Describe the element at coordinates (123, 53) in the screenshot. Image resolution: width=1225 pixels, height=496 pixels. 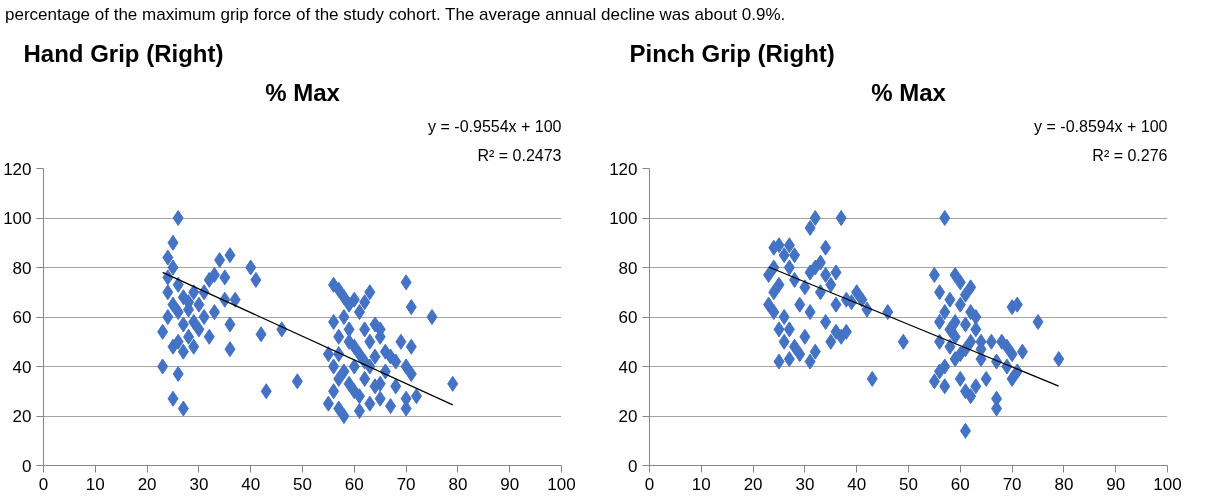
I see `chart-title: Hand Grip (Right)` at that location.